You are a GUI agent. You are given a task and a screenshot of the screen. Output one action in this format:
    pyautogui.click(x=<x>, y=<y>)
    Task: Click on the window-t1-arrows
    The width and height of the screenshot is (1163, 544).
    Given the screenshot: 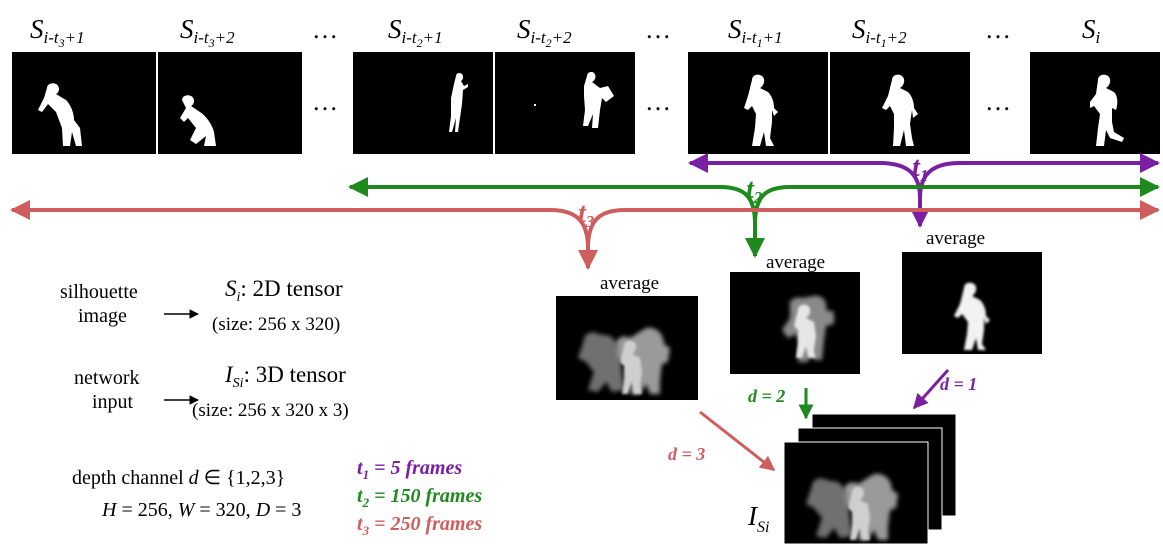 What is the action you would take?
    pyautogui.click(x=924, y=190)
    